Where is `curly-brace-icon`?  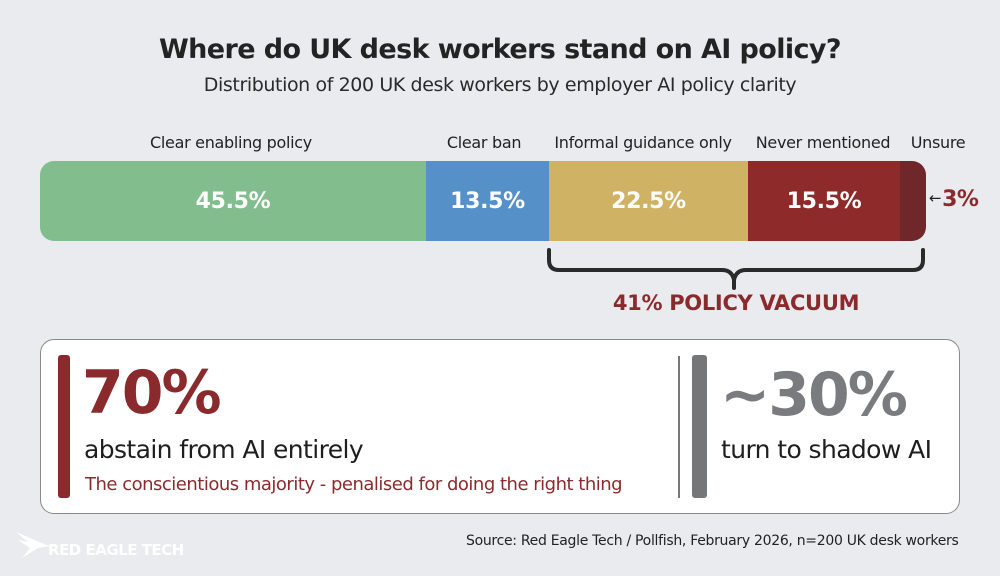 curly-brace-icon is located at coordinates (736, 269).